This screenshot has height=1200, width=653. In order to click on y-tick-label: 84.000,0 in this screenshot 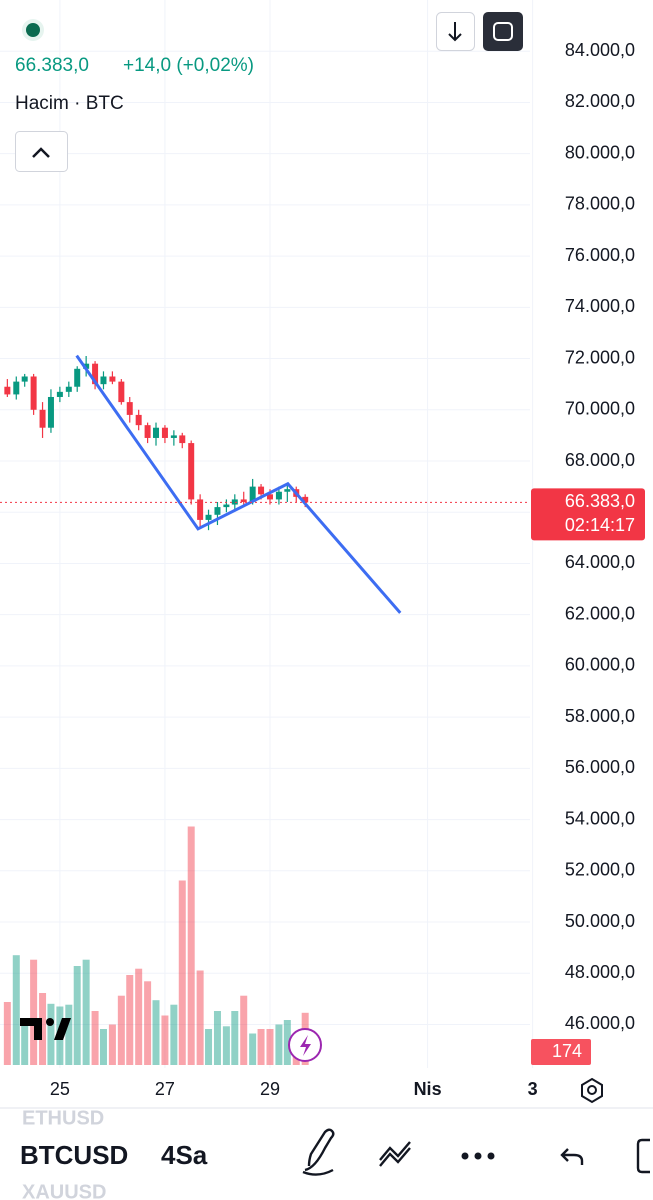, I will do `click(600, 50)`.